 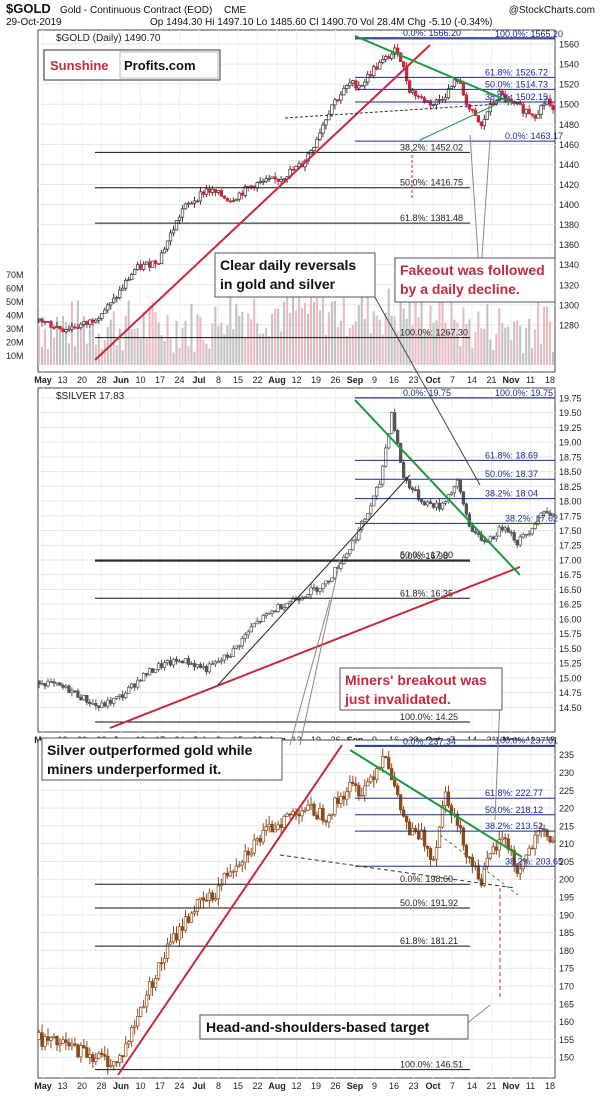 I want to click on miners-pointer, so click(x=497, y=760).